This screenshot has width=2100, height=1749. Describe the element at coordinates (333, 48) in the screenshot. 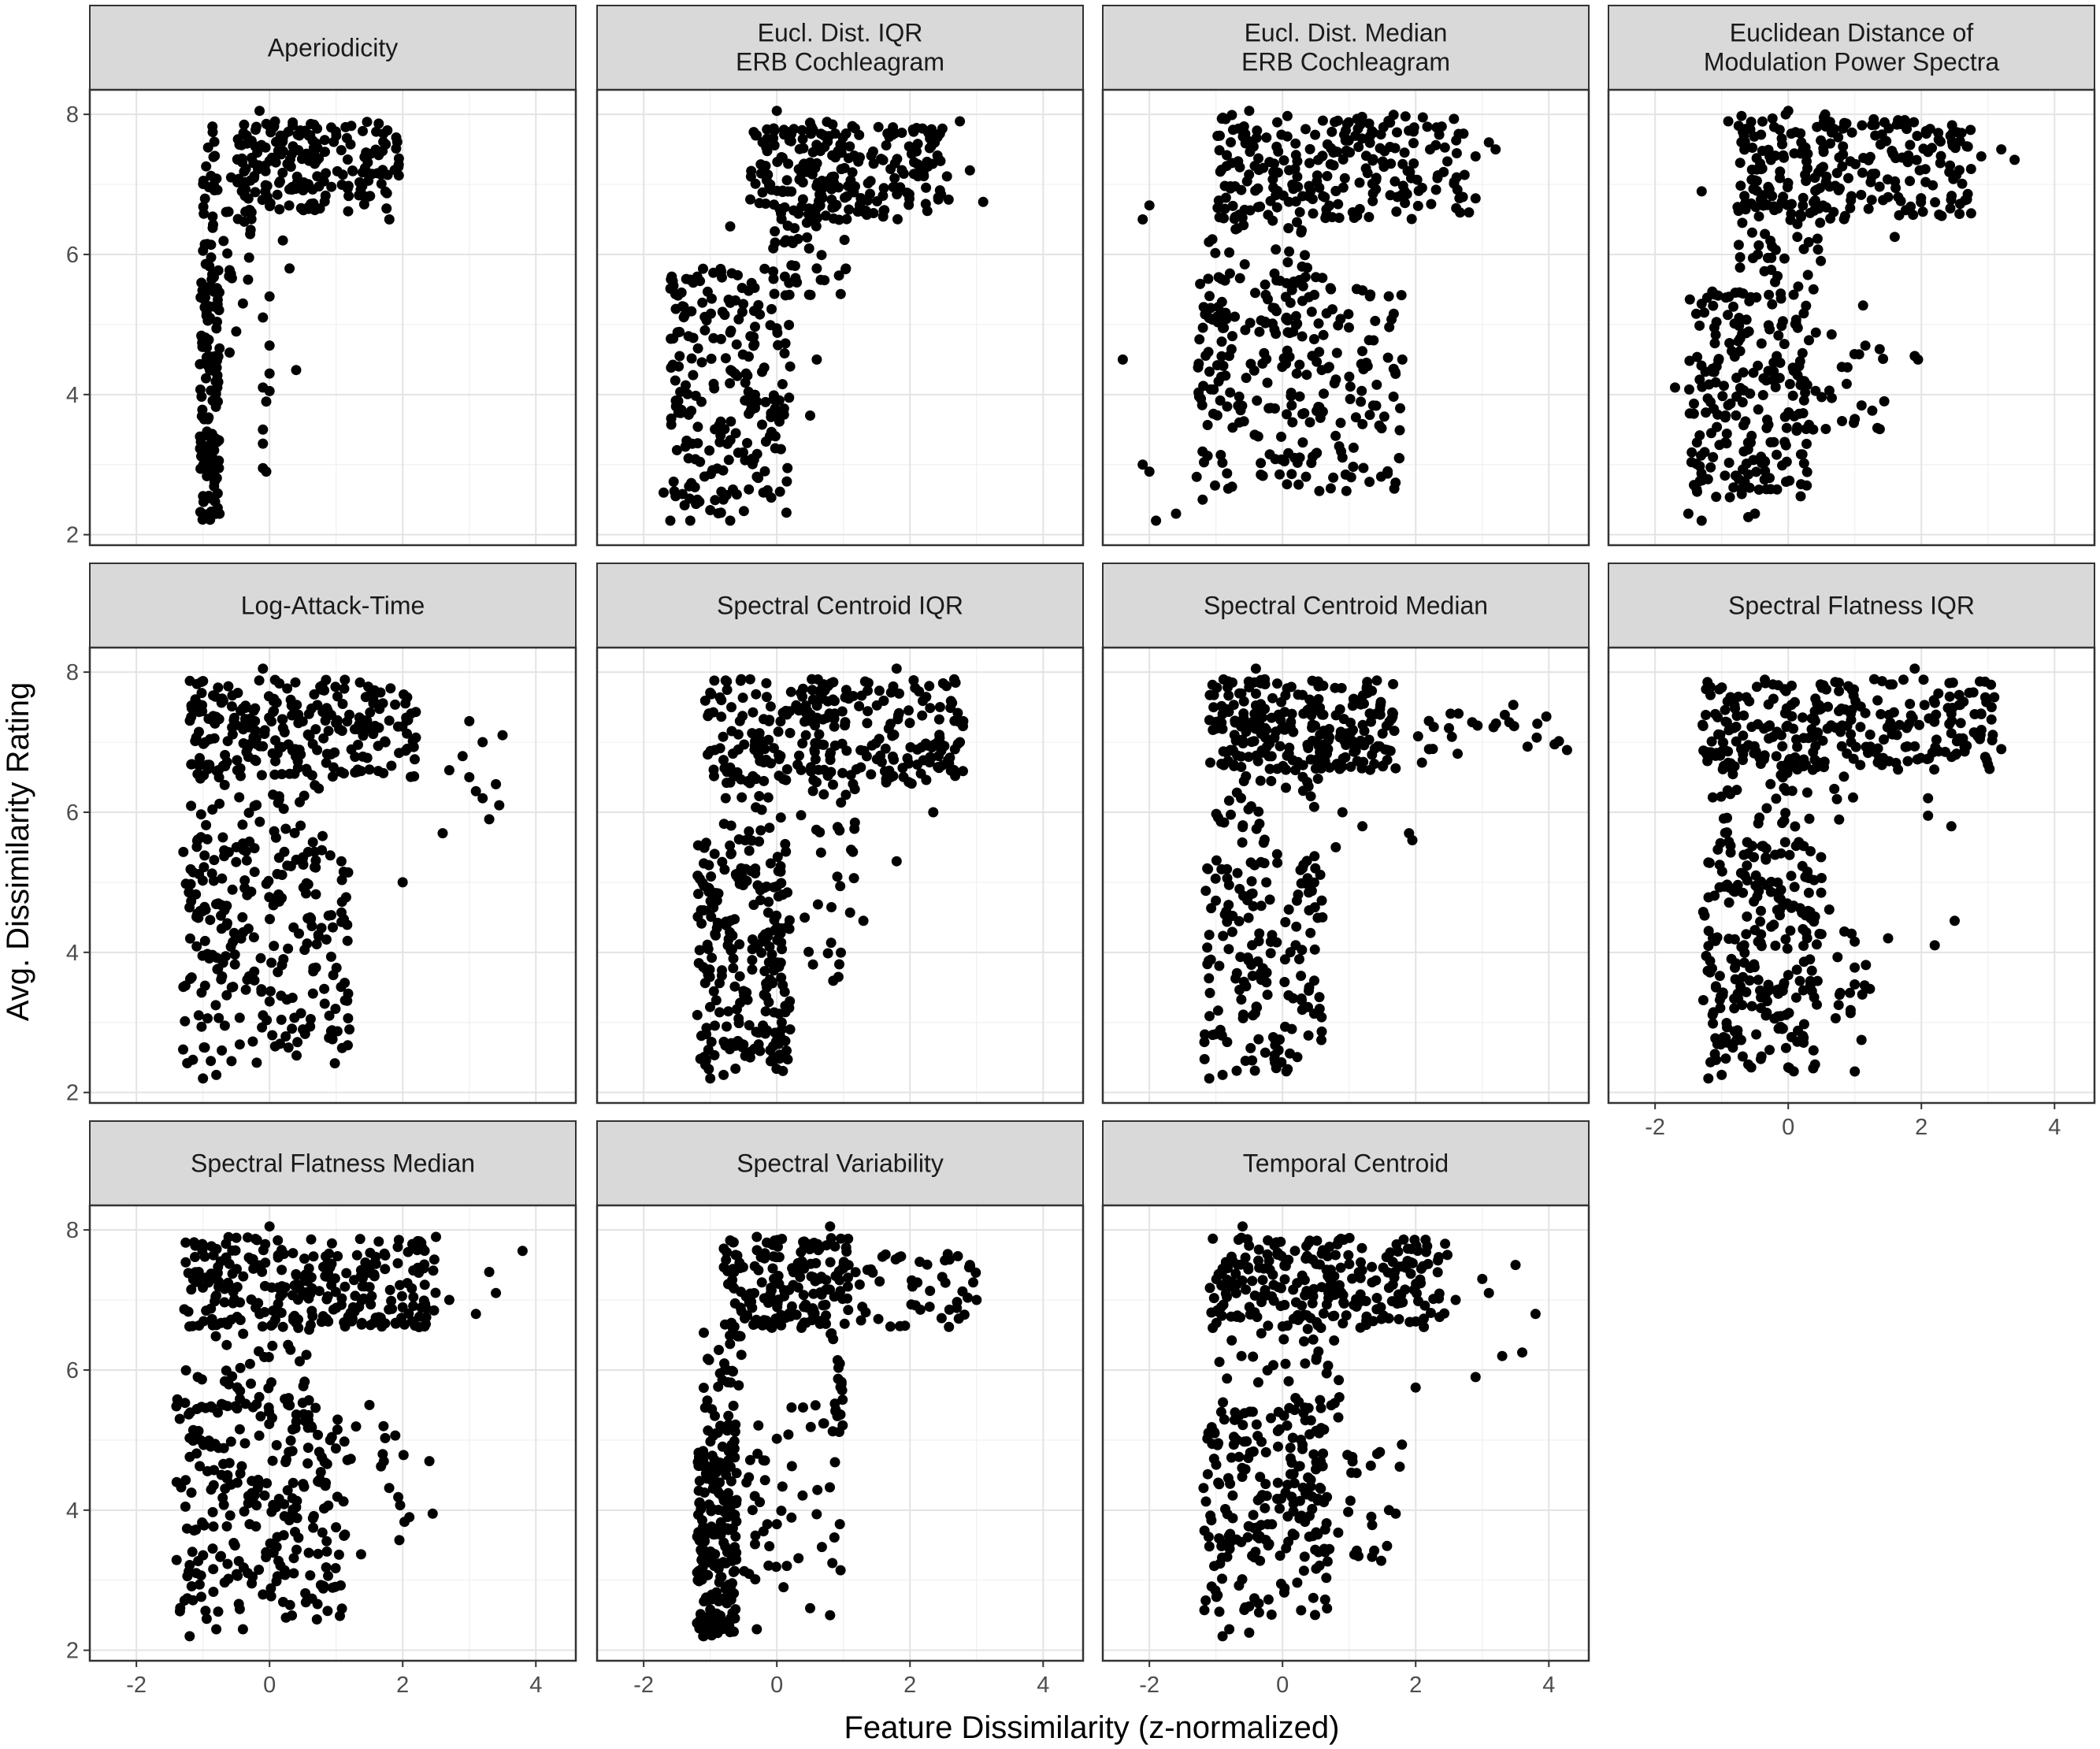

I see `facet-title: Aperiodicity` at that location.